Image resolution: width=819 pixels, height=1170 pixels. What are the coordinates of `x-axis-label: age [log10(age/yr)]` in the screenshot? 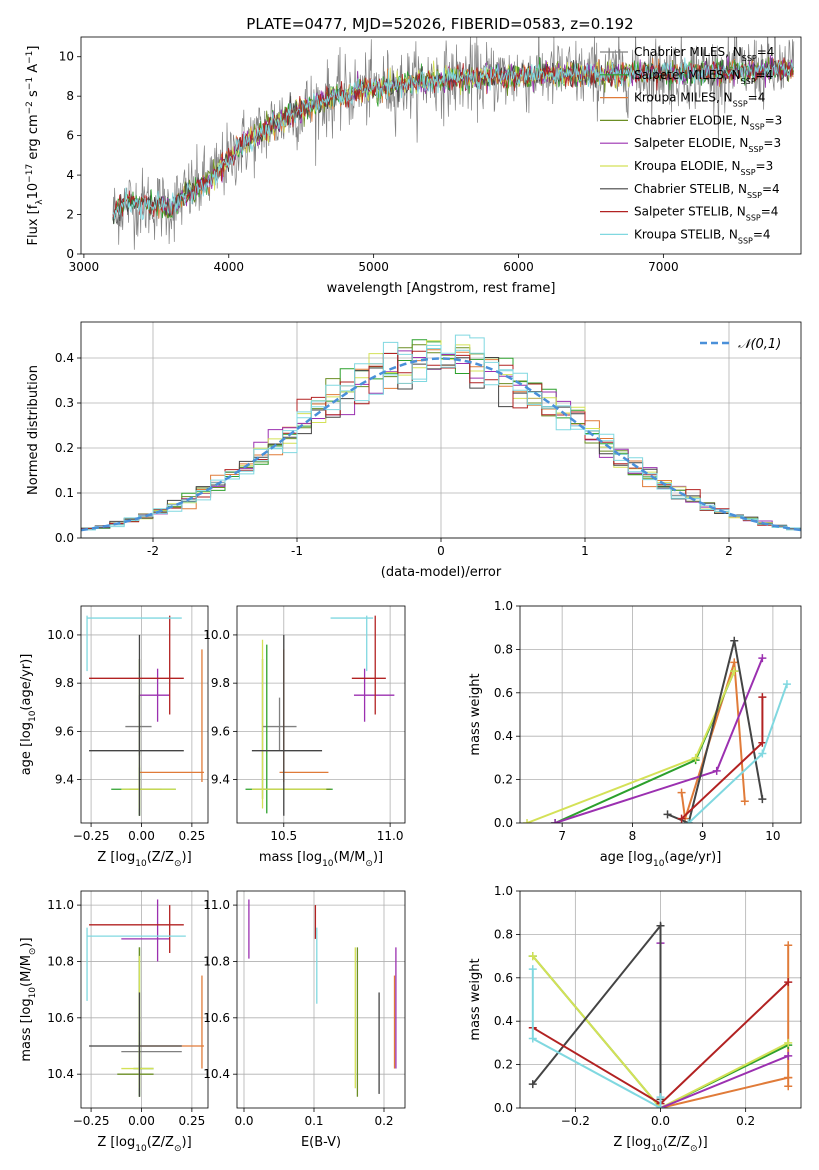 It's located at (661, 859).